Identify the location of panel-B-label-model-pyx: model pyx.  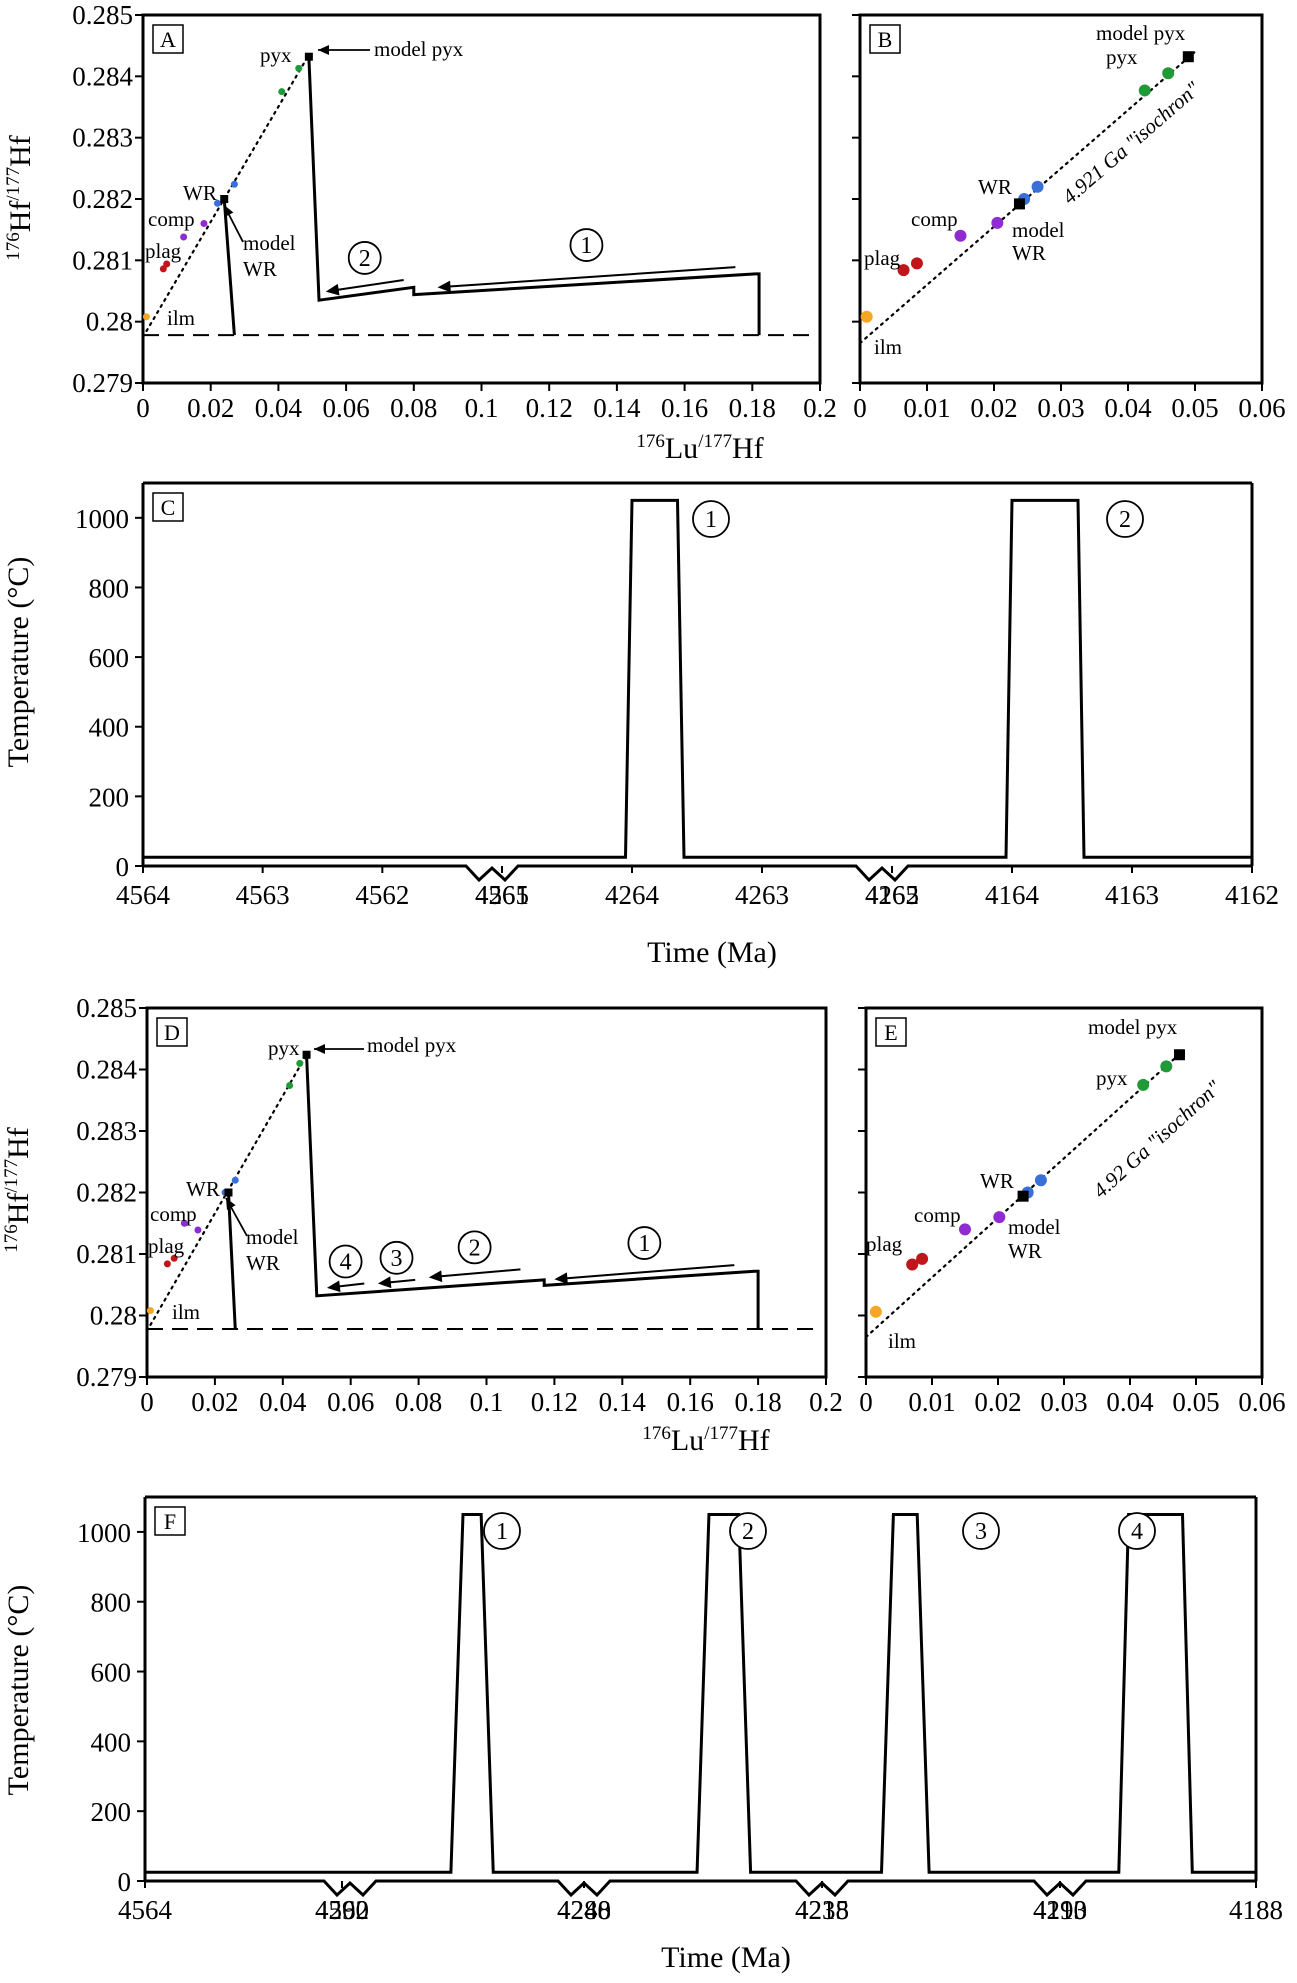
(1141, 33).